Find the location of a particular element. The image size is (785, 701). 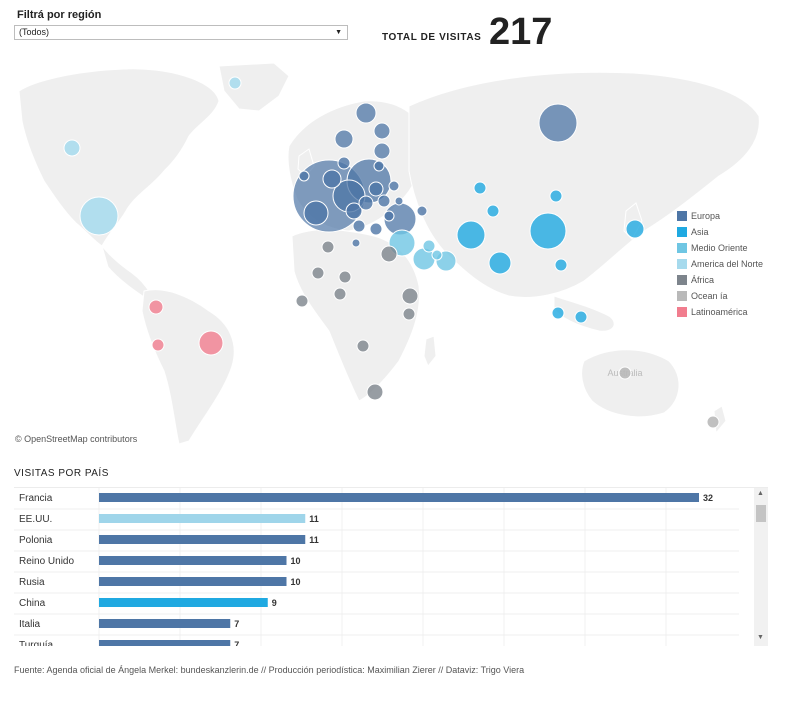

bubble-finlandia is located at coordinates (382, 131).